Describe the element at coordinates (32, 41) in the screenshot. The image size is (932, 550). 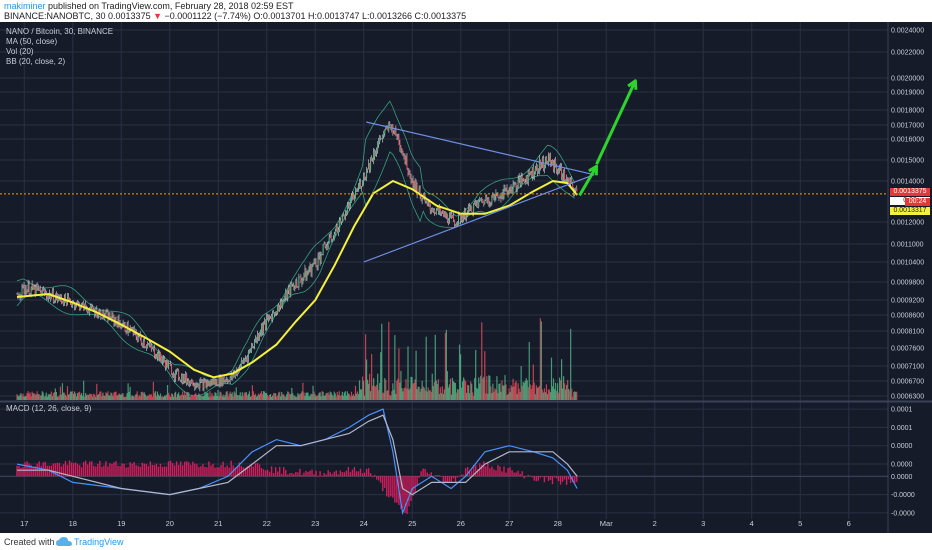
I see `legend-ma: MA (50, close)` at that location.